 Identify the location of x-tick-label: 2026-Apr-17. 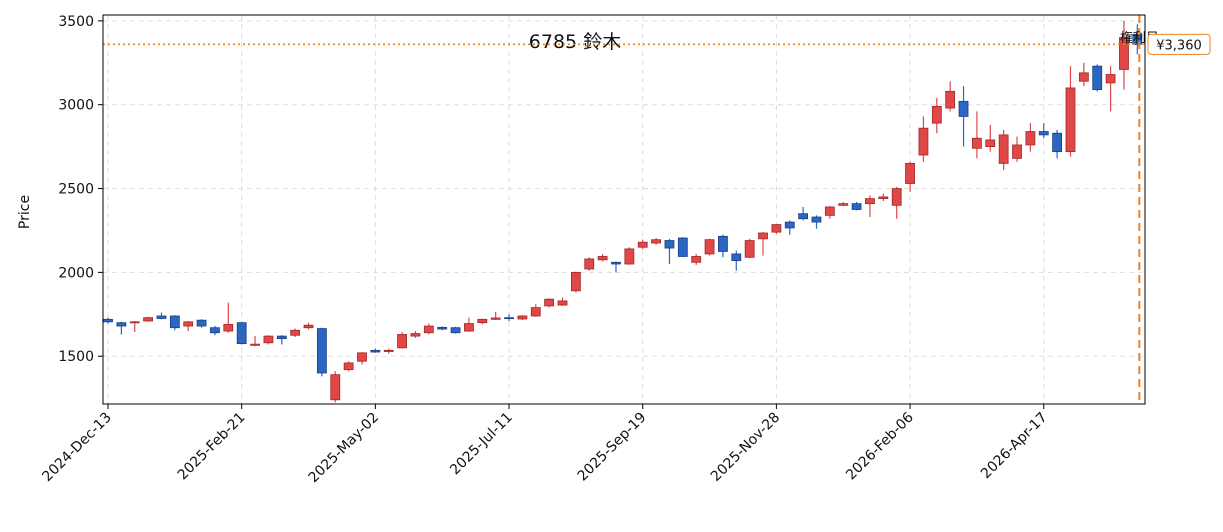
(1014, 446).